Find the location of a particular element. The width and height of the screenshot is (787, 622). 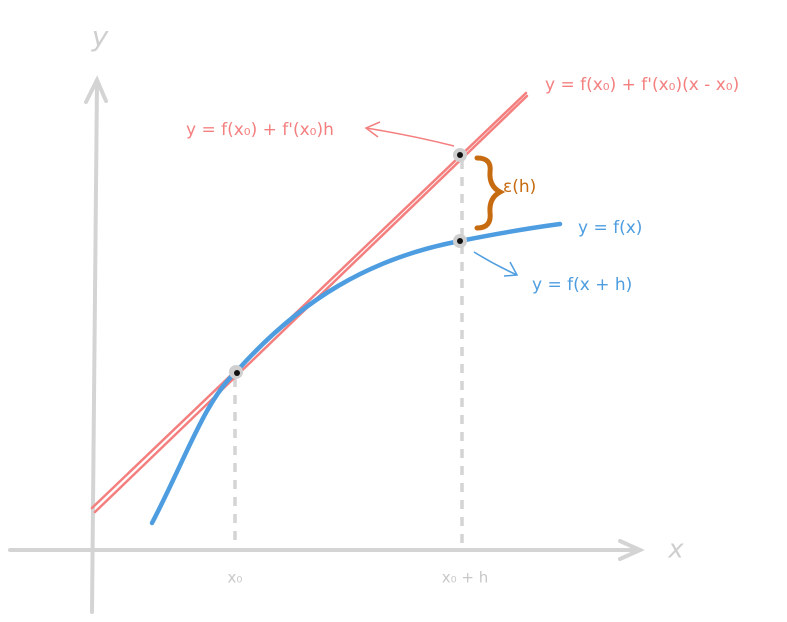

curve-point-label: y = f(x + h) is located at coordinates (582, 285).